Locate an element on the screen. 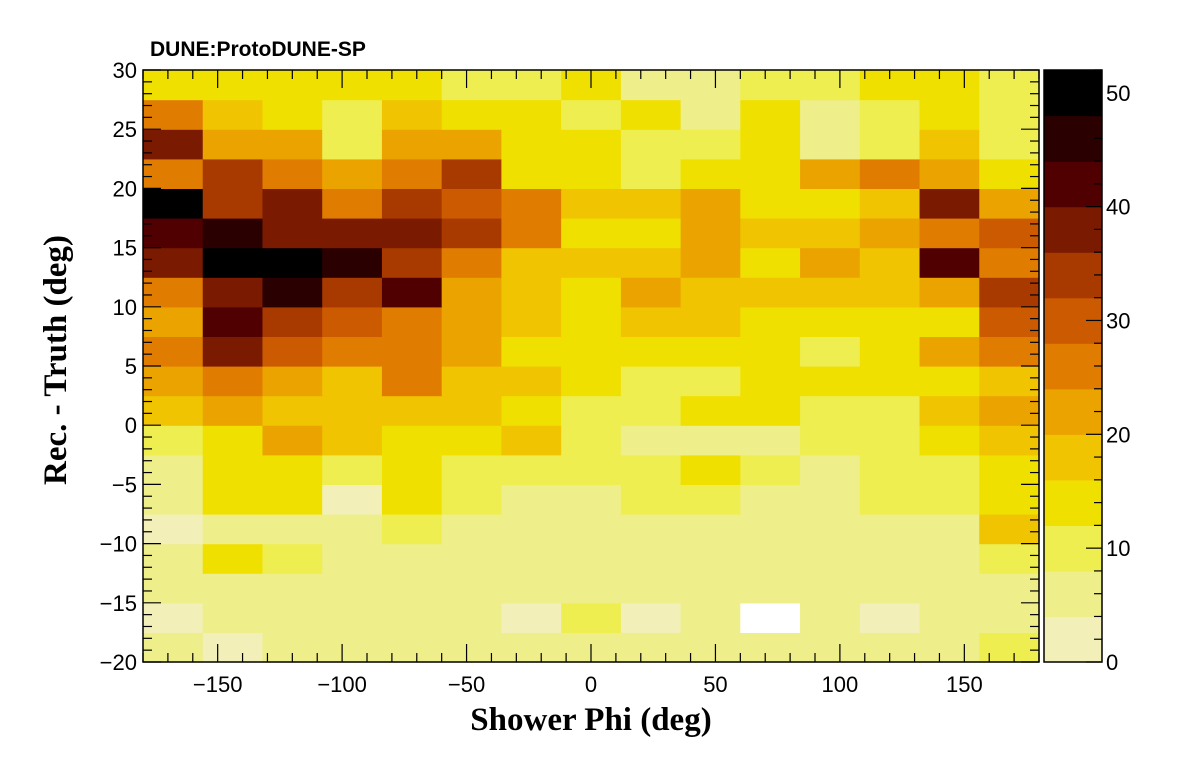 Image resolution: width=1196 pixels, height=772 pixels. colorbar-tick-label: 10 is located at coordinates (1118, 548).